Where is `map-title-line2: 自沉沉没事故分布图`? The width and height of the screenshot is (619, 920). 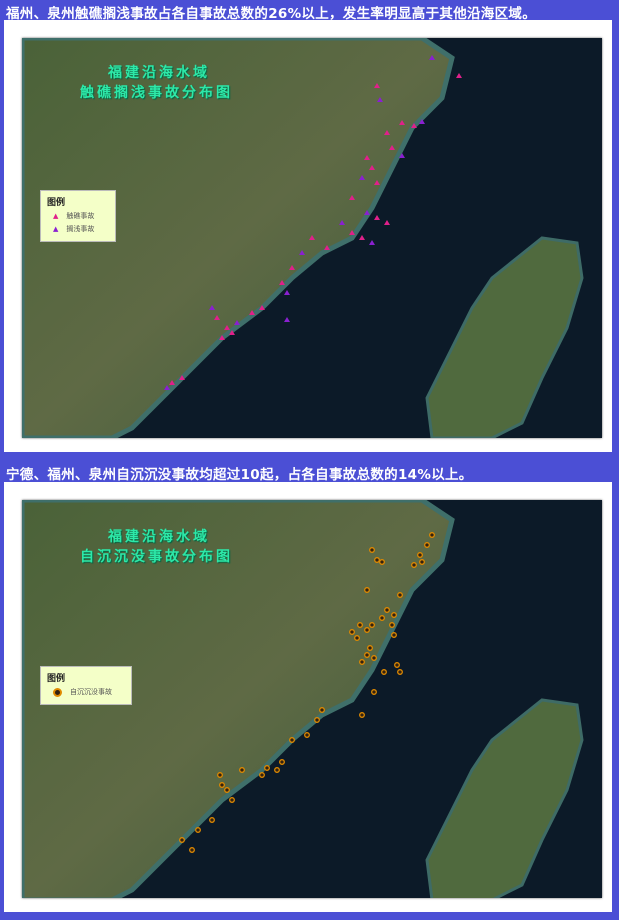
map-title-line2: 自沉沉没事故分布图 is located at coordinates (156, 557).